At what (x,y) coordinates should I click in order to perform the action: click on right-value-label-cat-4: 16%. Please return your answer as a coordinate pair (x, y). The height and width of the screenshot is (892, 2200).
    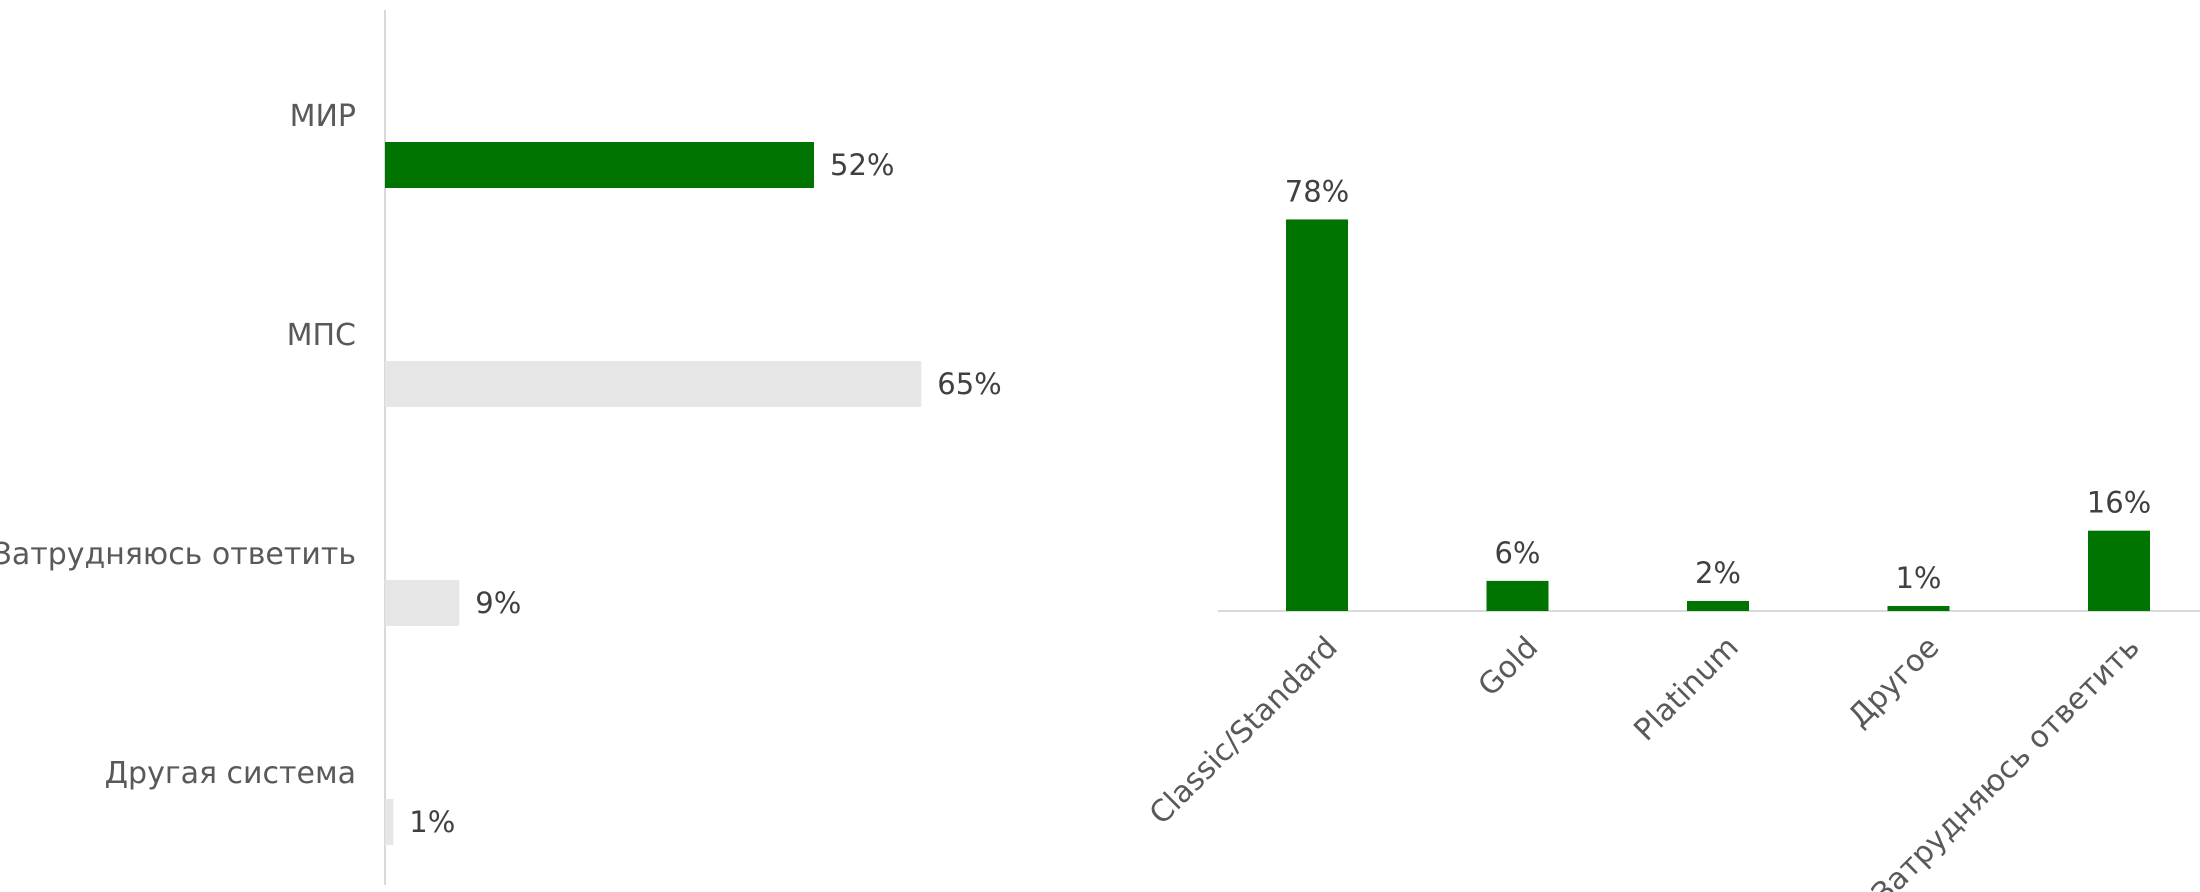
    Looking at the image, I should click on (2119, 503).